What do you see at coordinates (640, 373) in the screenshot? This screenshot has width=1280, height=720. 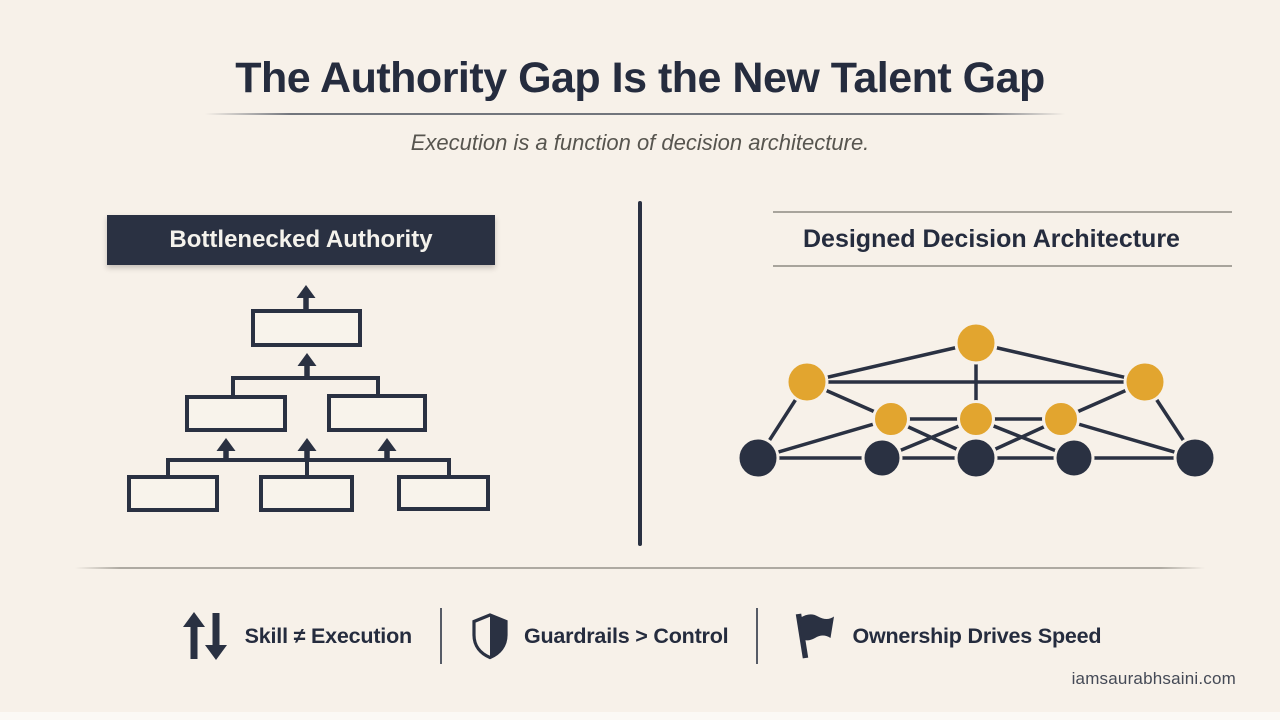 I see `panel-divider` at bounding box center [640, 373].